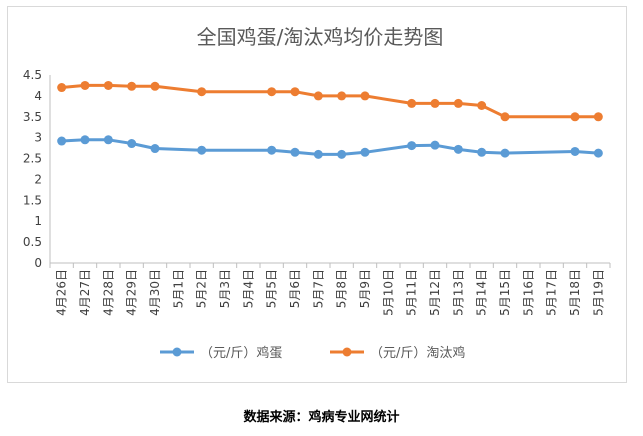 The width and height of the screenshot is (643, 436). I want to click on y-tick-label: 1.5, so click(32, 200).